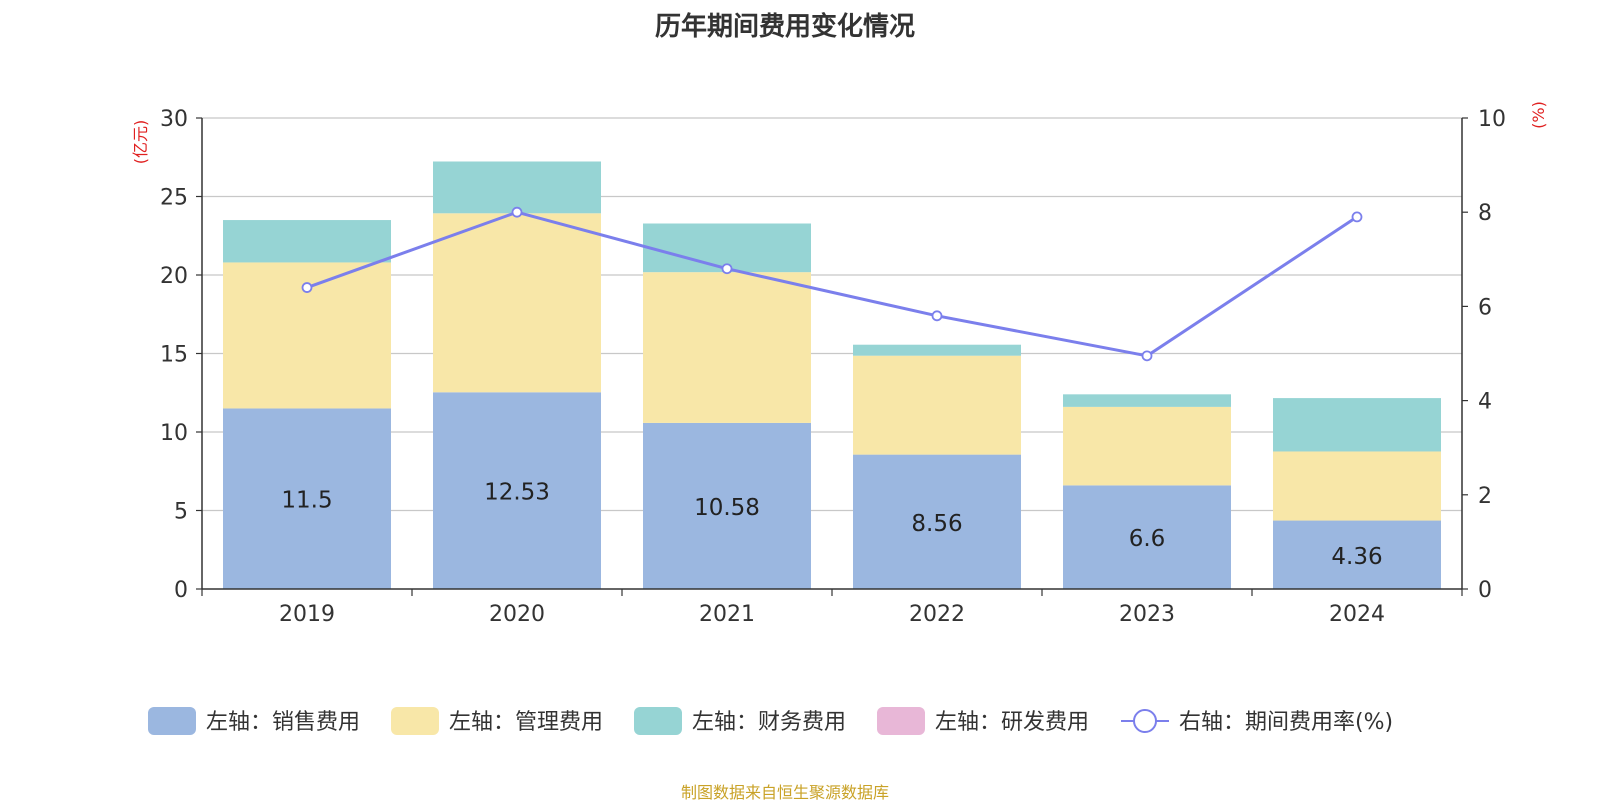 The height and width of the screenshot is (803, 1600). What do you see at coordinates (174, 119) in the screenshot?
I see `left-axis-tick-label: 30` at bounding box center [174, 119].